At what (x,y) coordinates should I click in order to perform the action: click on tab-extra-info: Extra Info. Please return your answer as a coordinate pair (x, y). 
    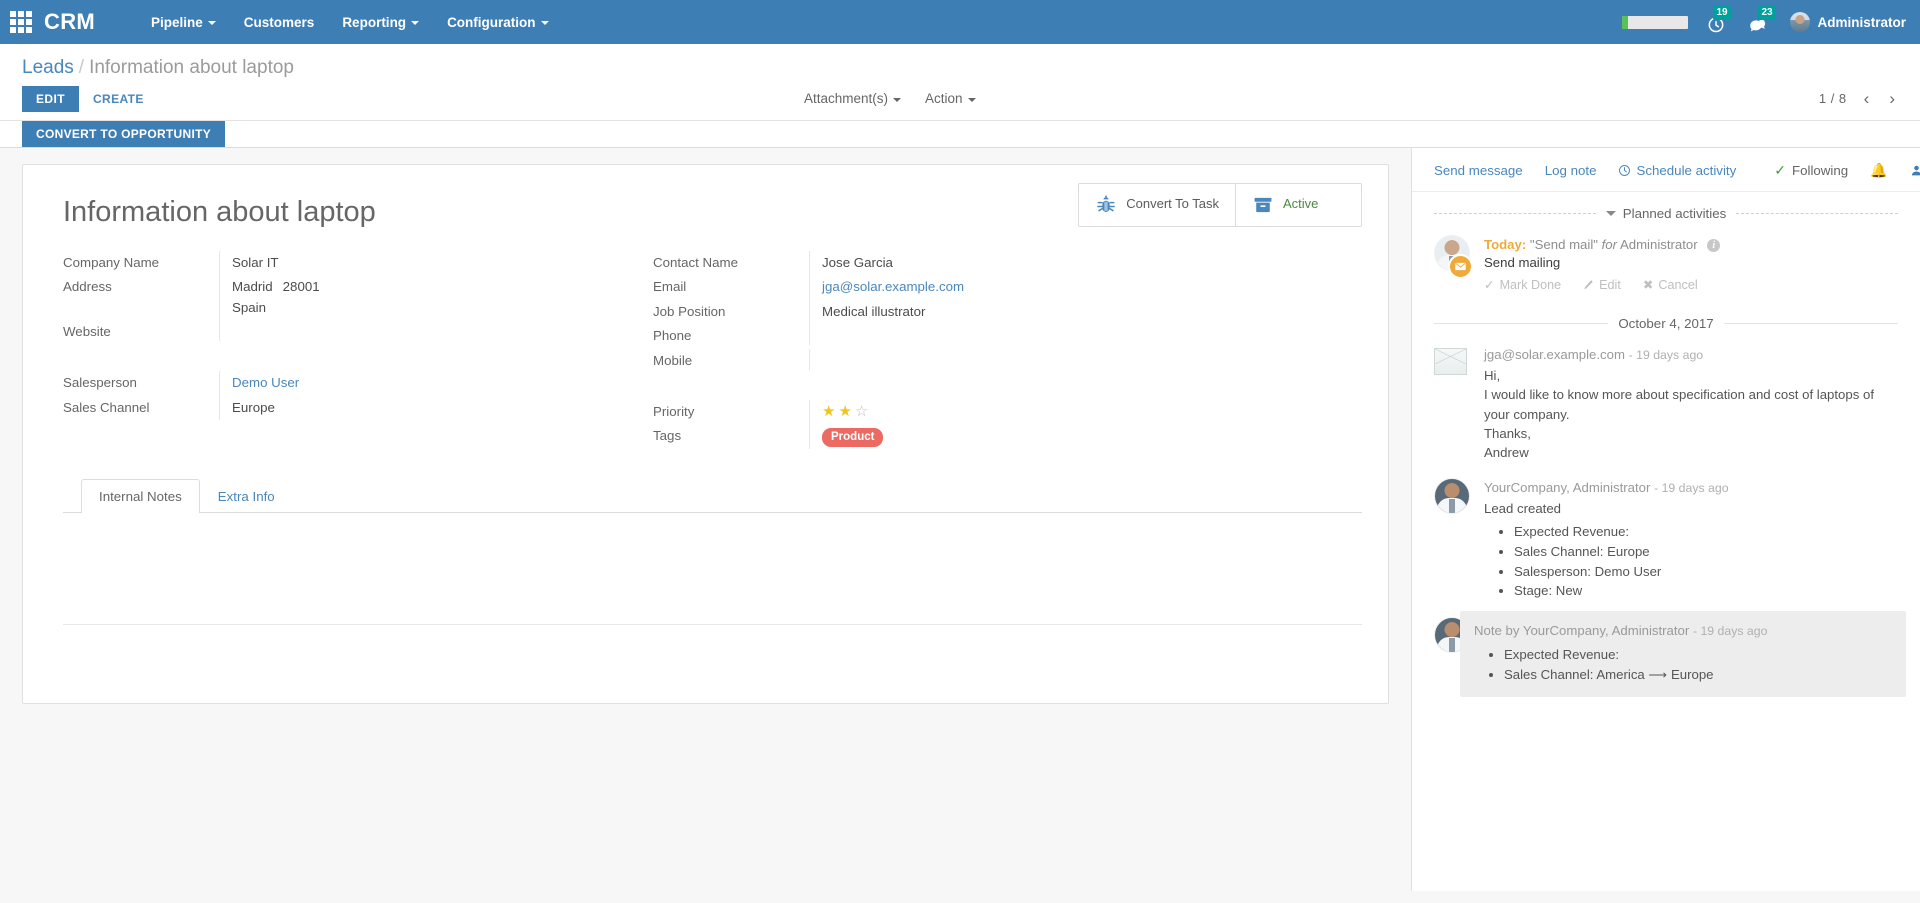
    Looking at the image, I should click on (246, 497).